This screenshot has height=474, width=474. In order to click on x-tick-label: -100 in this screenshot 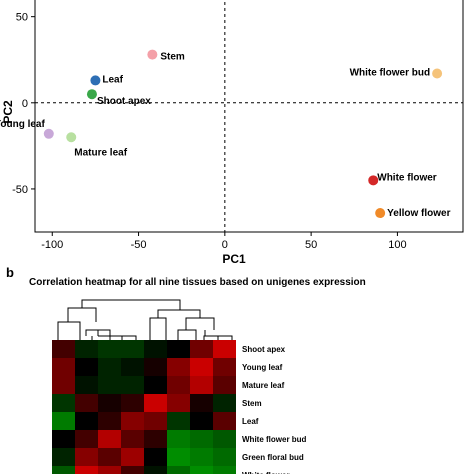, I will do `click(52, 245)`.